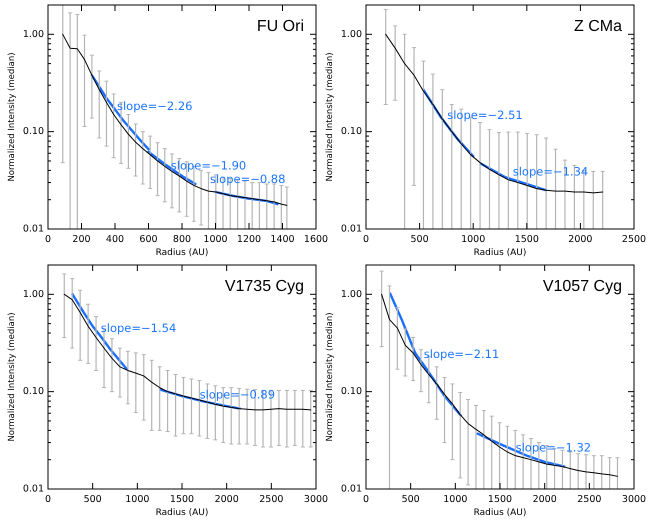 This screenshot has height=523, width=656. Describe the element at coordinates (138, 328) in the screenshot. I see `annotation: slope=−1.54` at that location.